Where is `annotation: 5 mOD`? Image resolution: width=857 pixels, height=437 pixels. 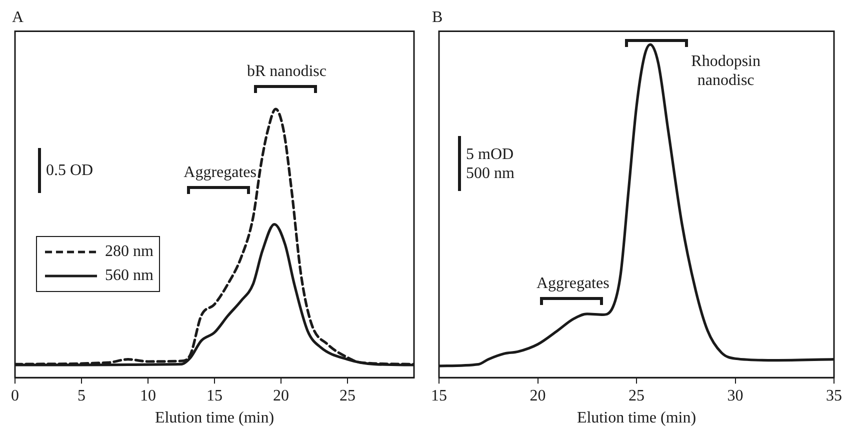 annotation: 5 mOD is located at coordinates (490, 154).